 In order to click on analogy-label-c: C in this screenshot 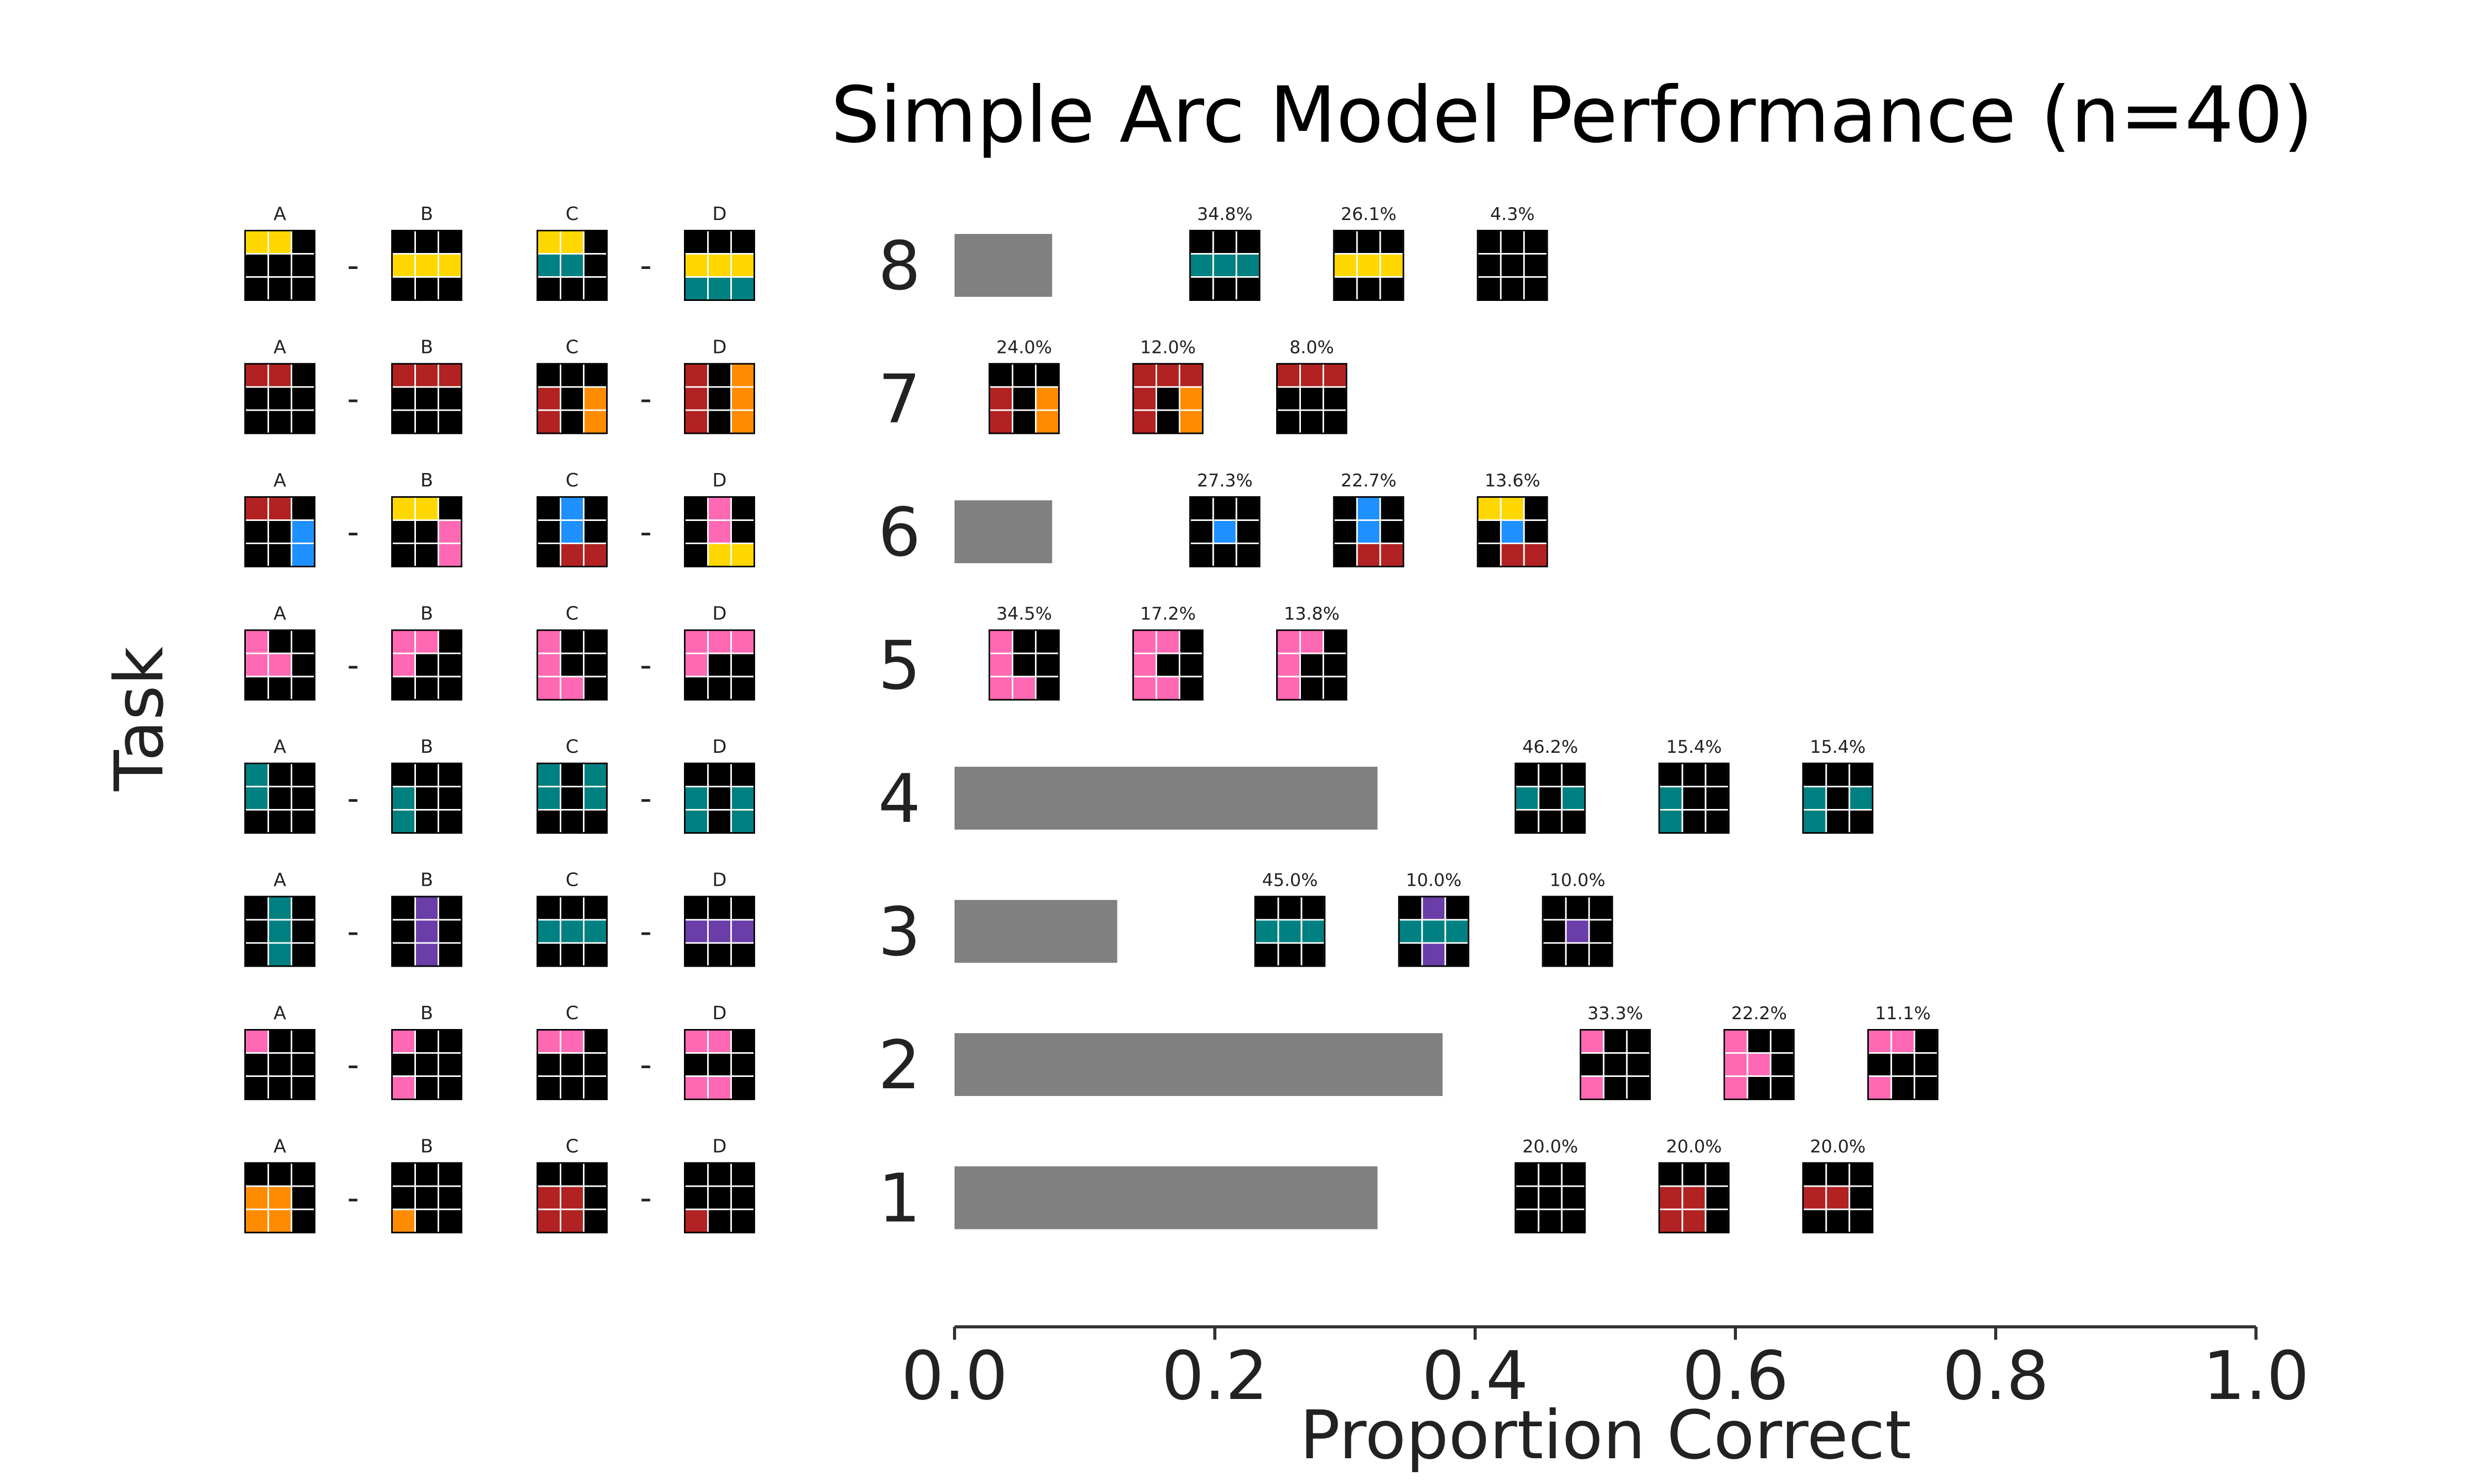, I will do `click(571, 1013)`.